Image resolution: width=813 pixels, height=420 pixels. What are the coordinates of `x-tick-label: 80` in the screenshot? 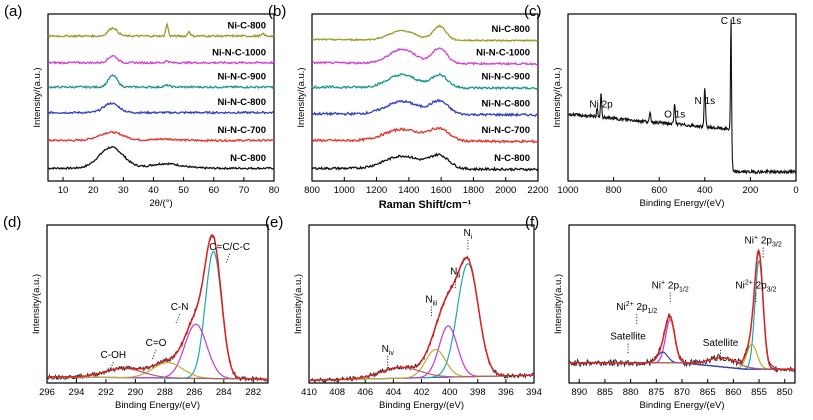 It's located at (274, 190).